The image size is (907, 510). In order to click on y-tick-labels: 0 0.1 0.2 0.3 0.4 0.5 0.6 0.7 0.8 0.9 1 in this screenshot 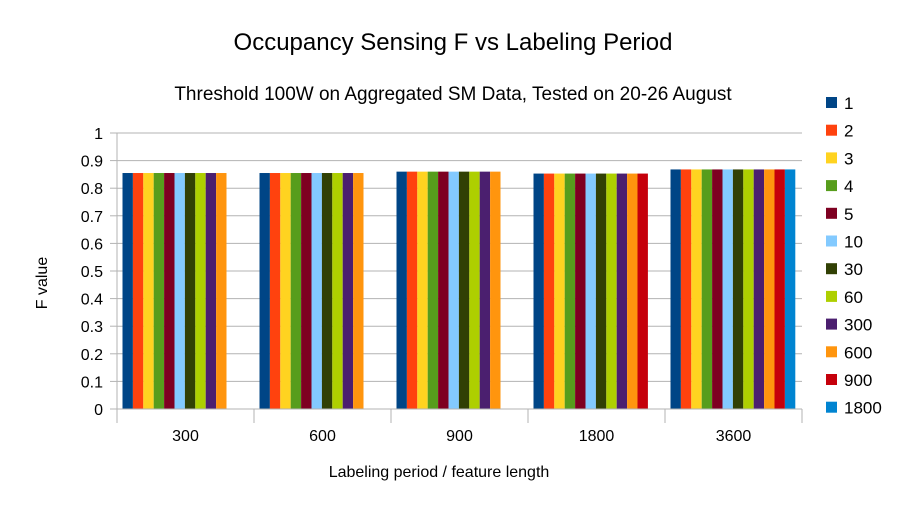, I will do `click(92, 272)`.